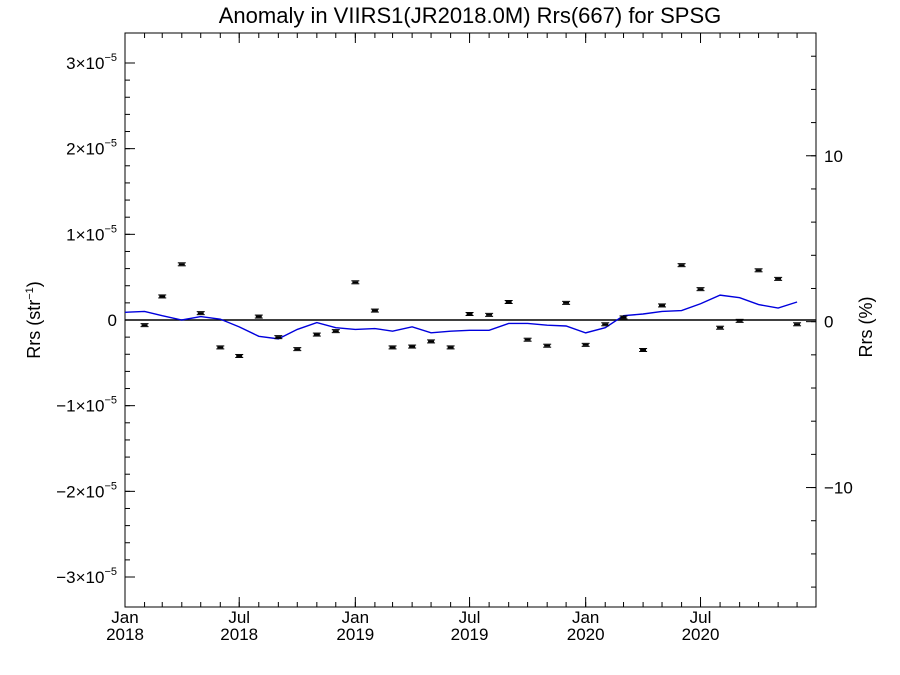 The width and height of the screenshot is (900, 675). What do you see at coordinates (112, 320) in the screenshot?
I see `y-tick-label: 0` at bounding box center [112, 320].